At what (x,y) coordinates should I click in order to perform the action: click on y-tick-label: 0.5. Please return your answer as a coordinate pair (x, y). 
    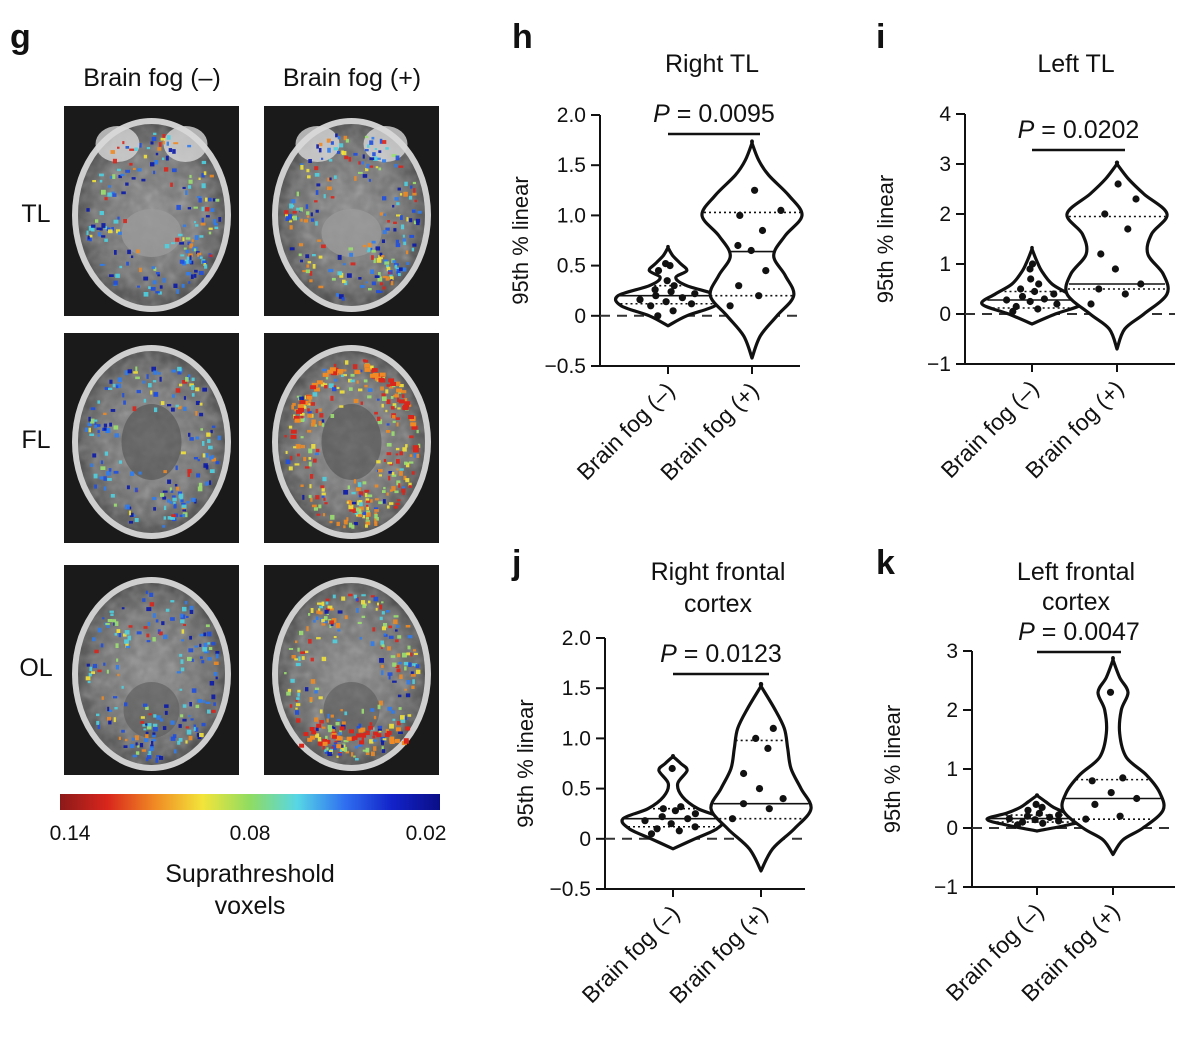
    Looking at the image, I should click on (576, 789).